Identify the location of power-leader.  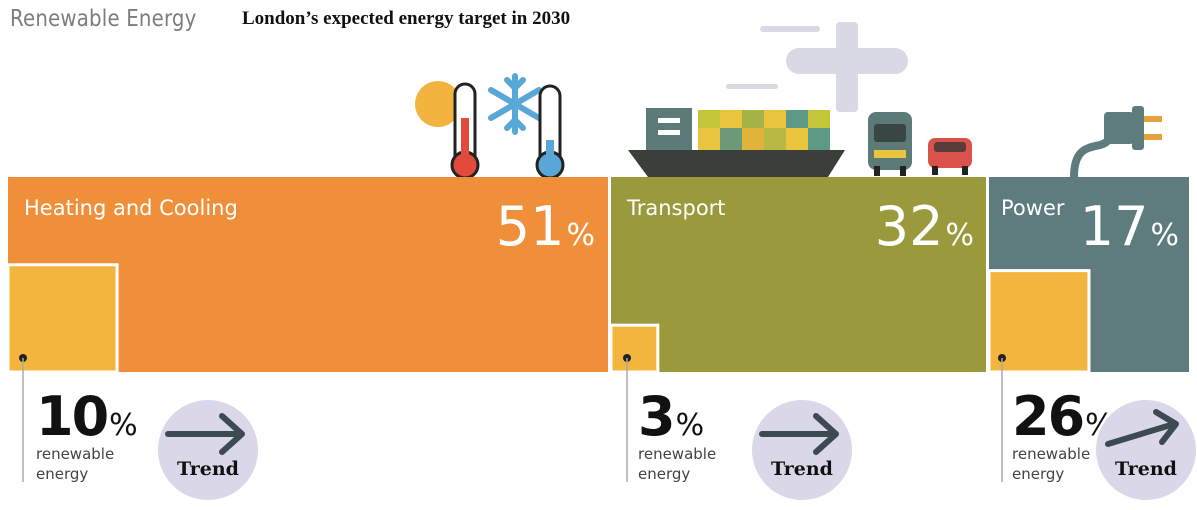
(1002, 418).